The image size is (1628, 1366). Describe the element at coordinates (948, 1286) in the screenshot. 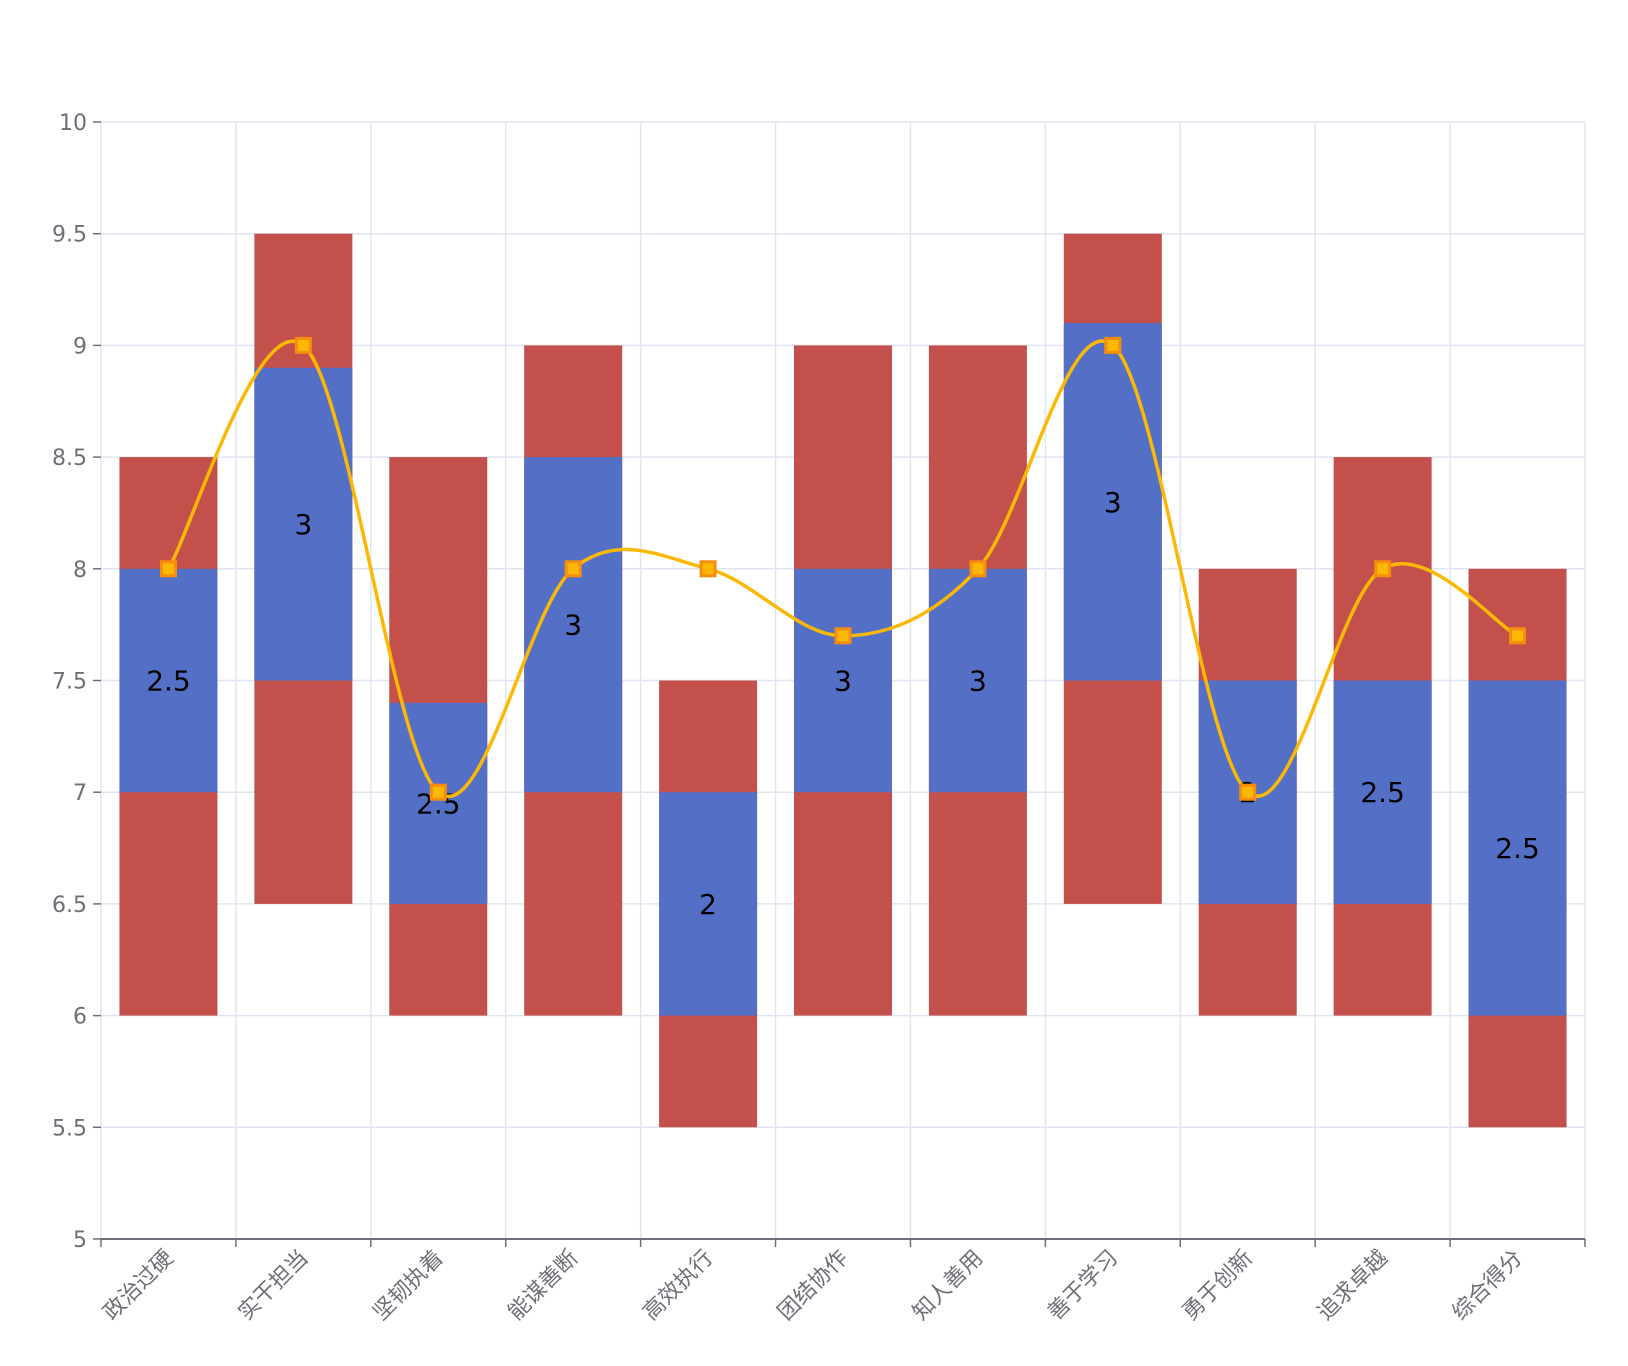

I see `x-category-label: 知人善用` at that location.